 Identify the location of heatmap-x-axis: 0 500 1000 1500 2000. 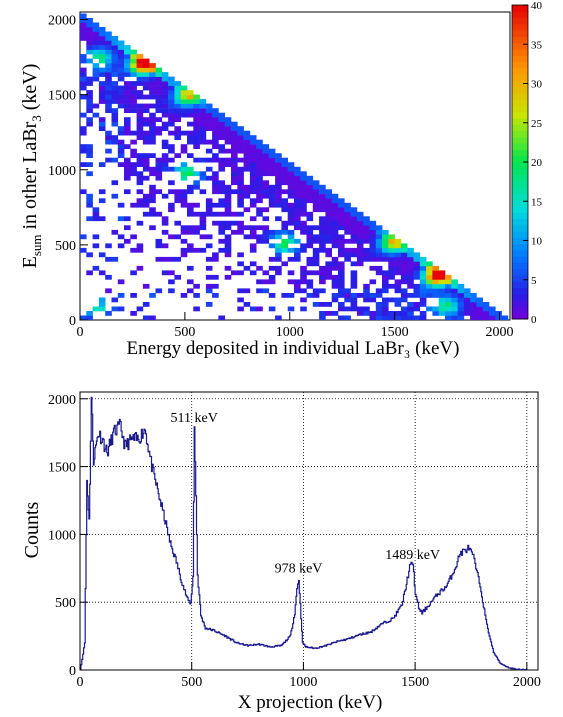
(295, 326).